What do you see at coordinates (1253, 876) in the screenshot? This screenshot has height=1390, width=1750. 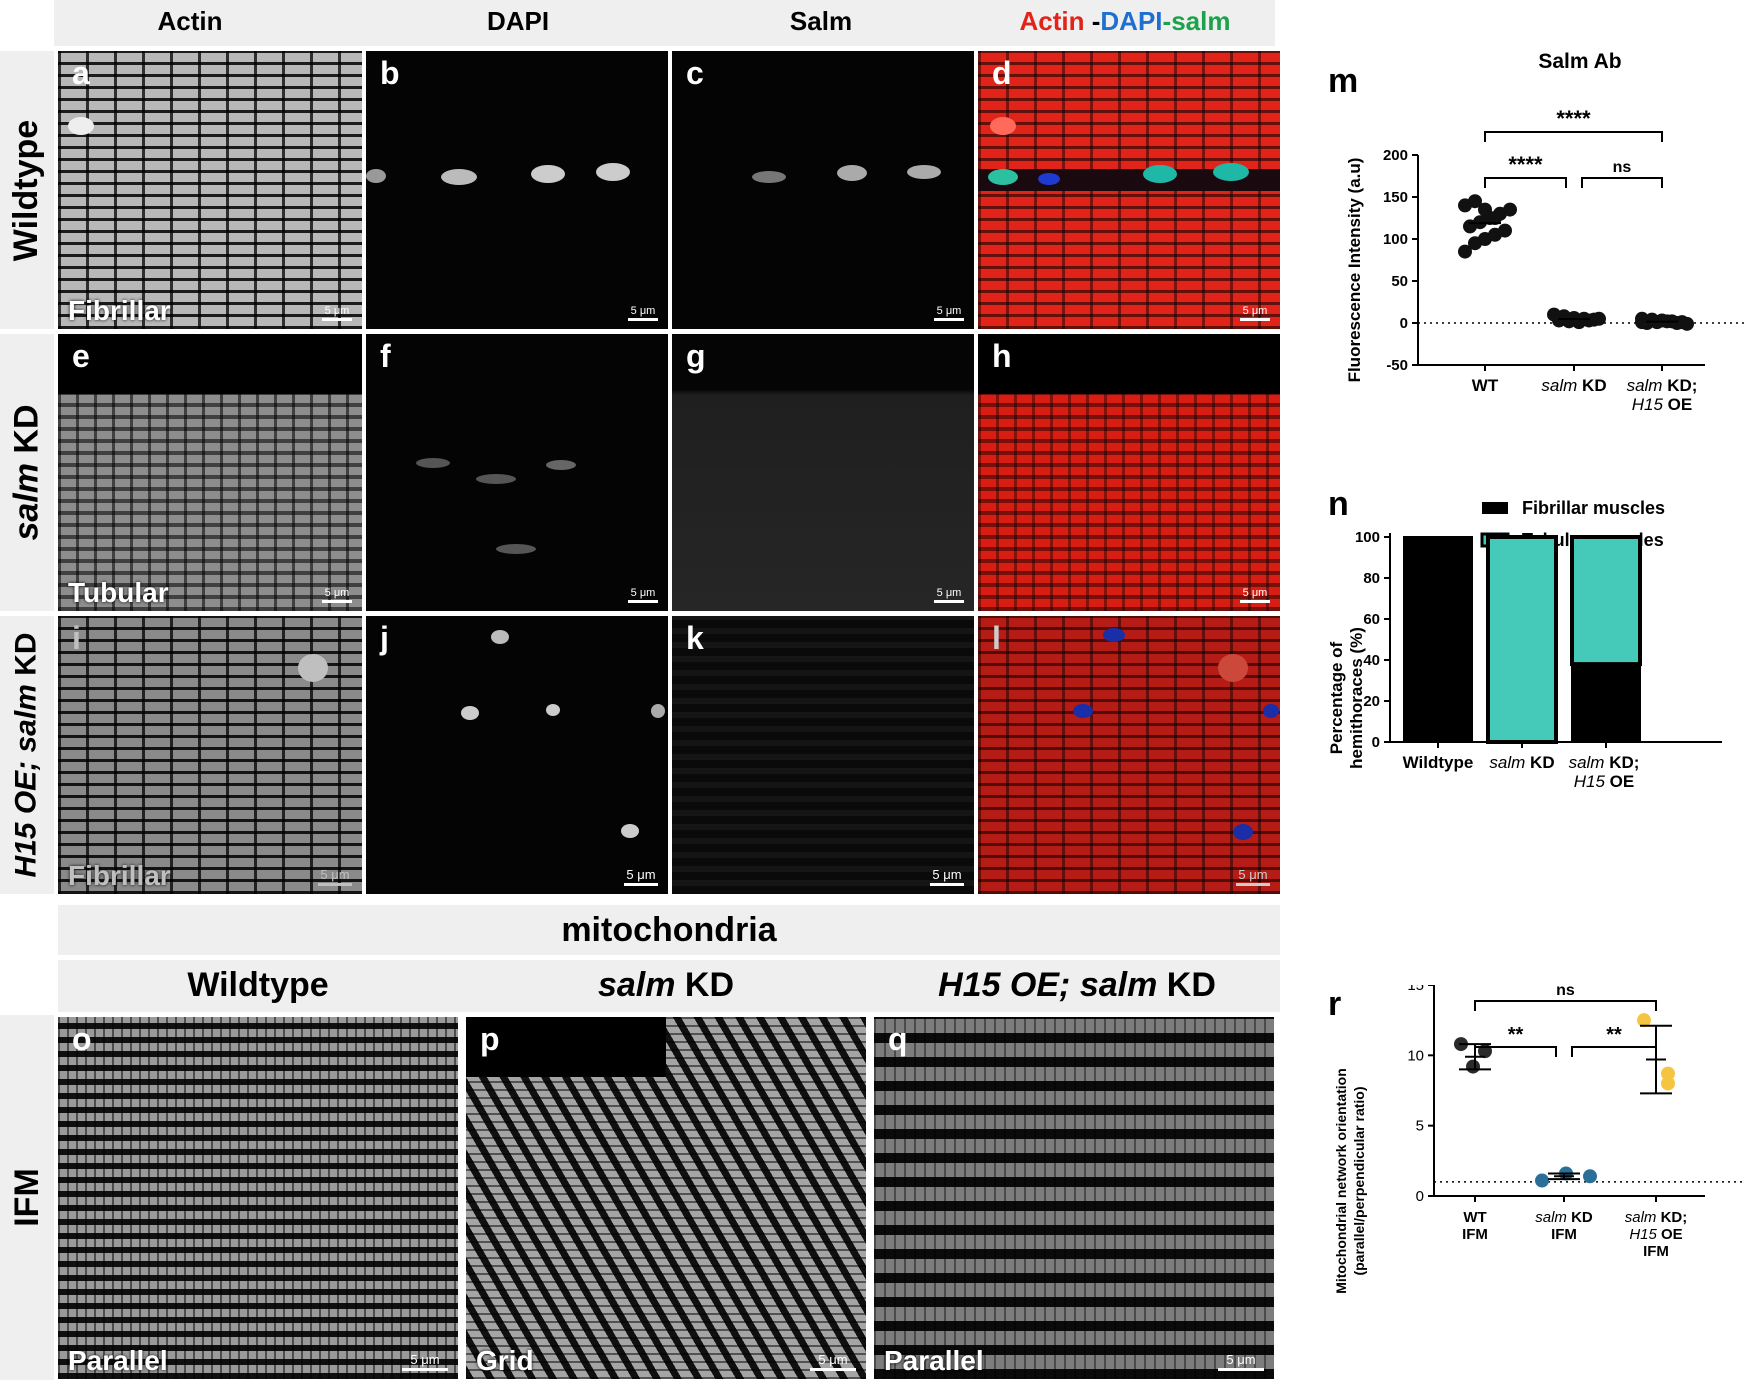 I see `scale-bar-l: 5 μm` at bounding box center [1253, 876].